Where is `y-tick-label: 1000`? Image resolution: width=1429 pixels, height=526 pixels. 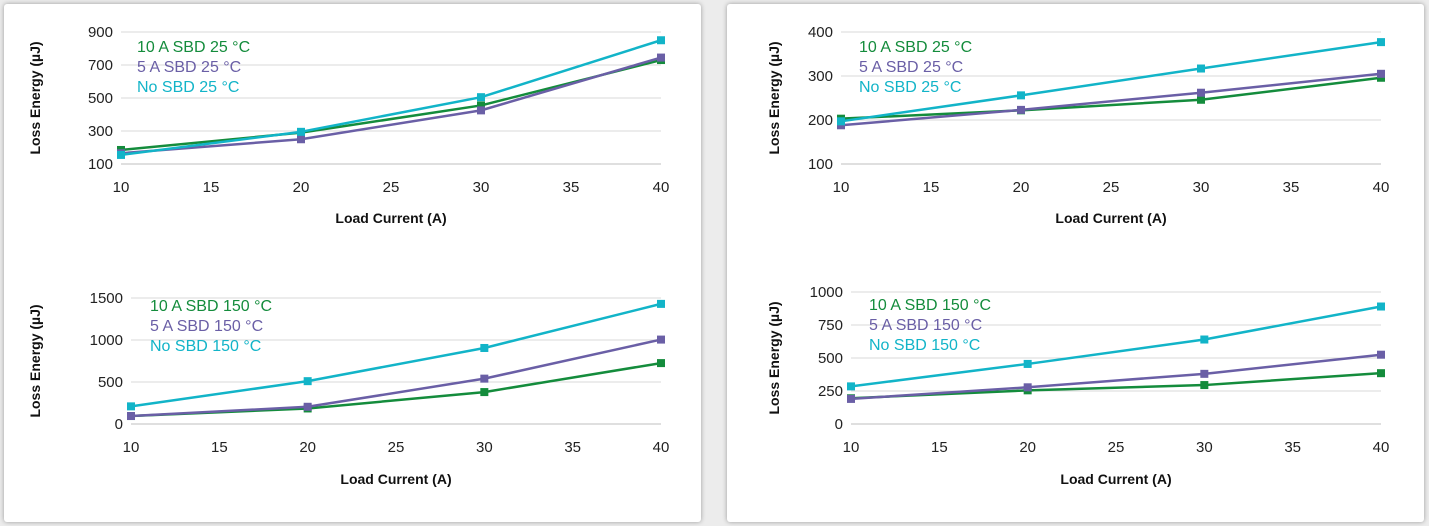
y-tick-label: 1000 is located at coordinates (826, 292).